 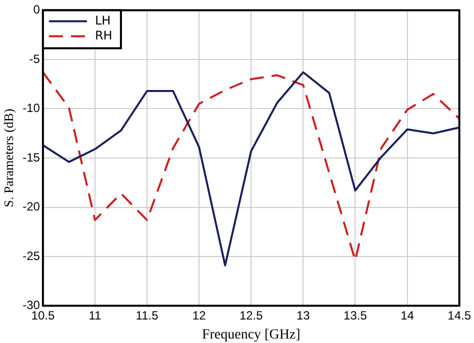 What do you see at coordinates (8, 158) in the screenshot?
I see `y-axis-title: S. Parameters (dB)` at bounding box center [8, 158].